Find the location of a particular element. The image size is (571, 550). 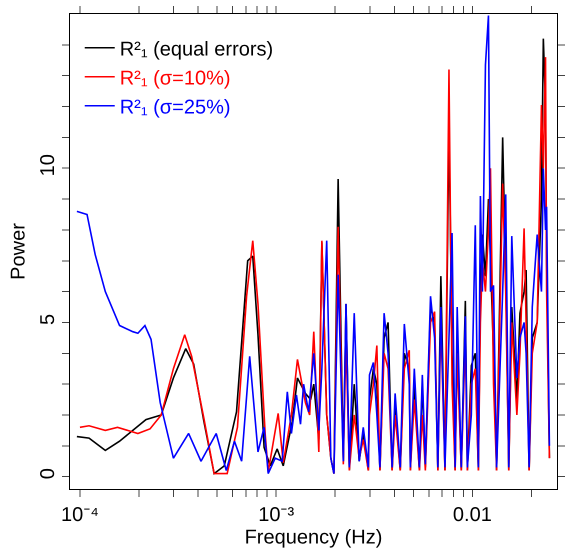

legend-label: R²₁ (σ=10%) is located at coordinates (175, 79).